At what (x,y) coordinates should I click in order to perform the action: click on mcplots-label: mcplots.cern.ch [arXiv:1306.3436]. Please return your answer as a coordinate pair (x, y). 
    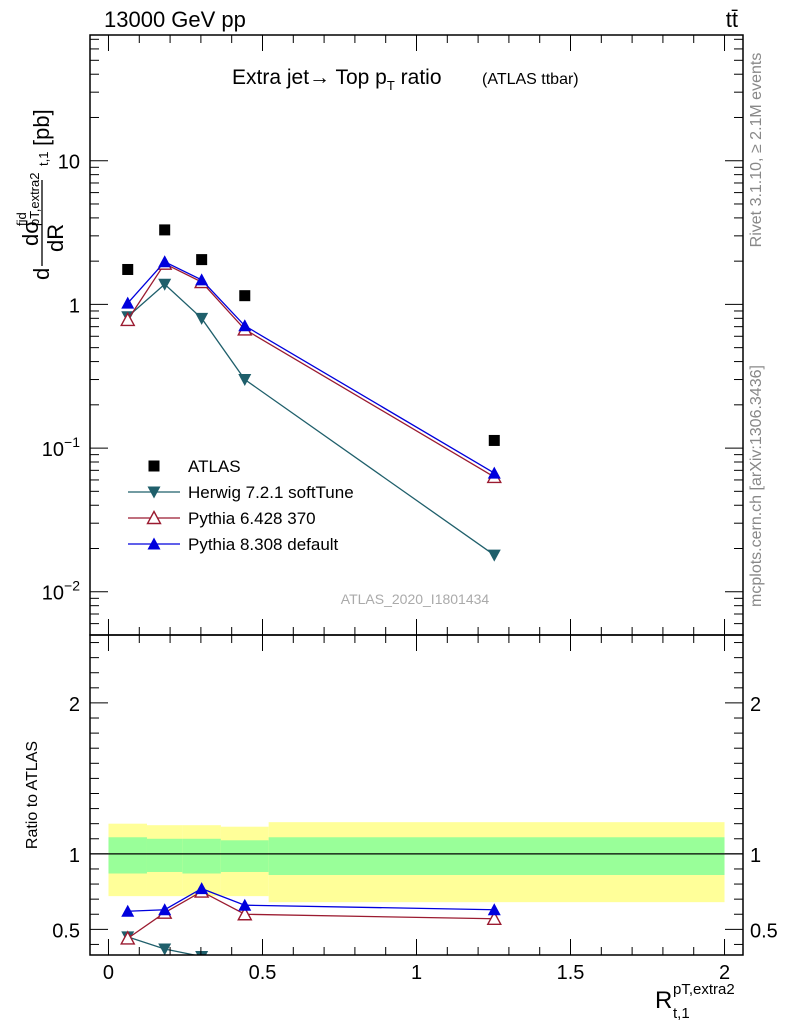
    Looking at the image, I should click on (756, 486).